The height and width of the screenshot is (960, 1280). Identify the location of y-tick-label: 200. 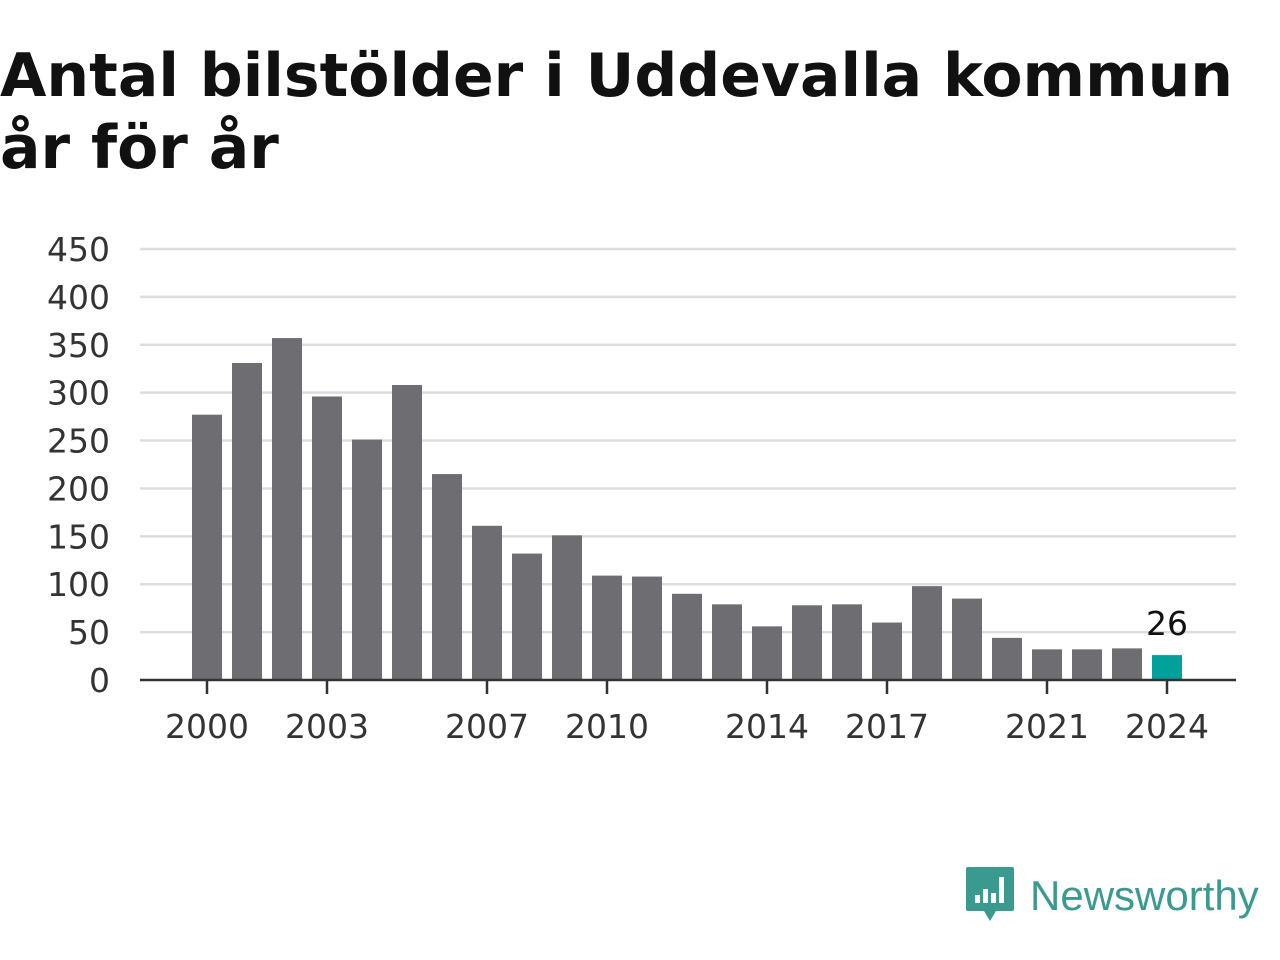
(78, 488).